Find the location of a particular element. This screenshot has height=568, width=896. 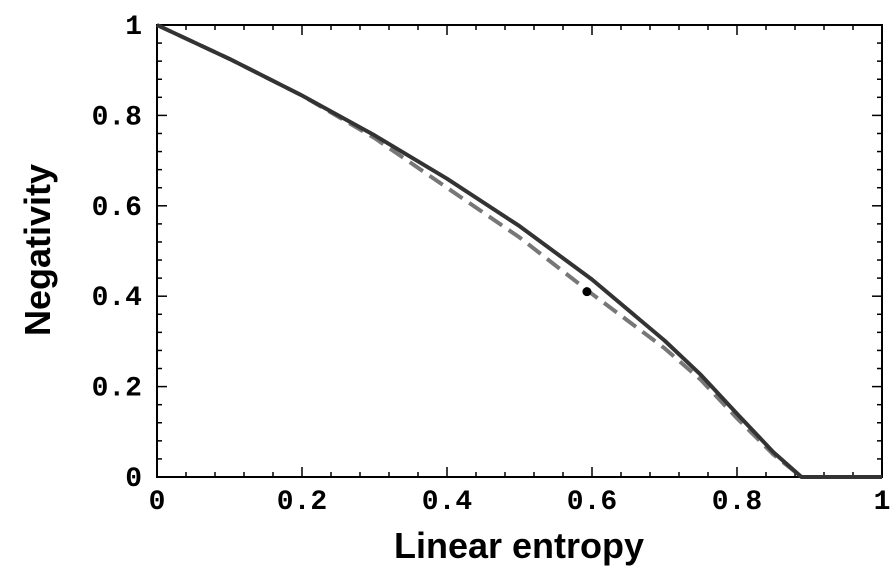

x-tick-labels: 0 0.2 0.4 0.6 0.8 1 is located at coordinates (520, 502).